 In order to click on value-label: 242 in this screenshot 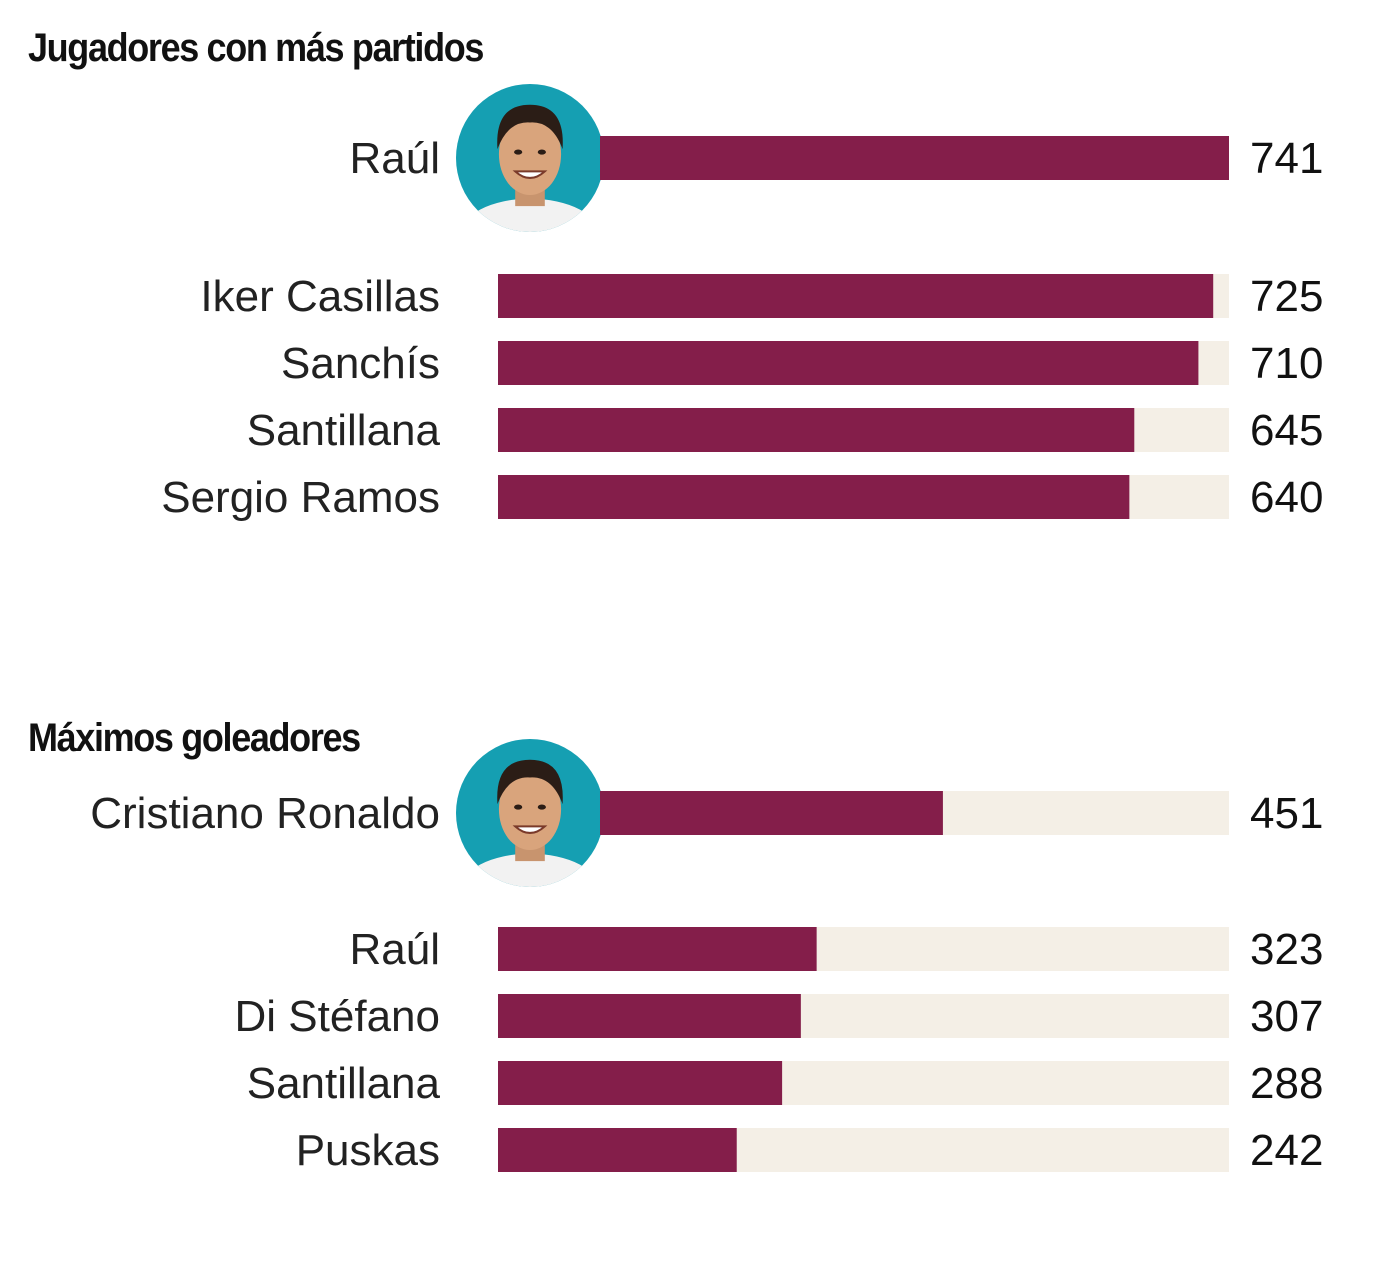, I will do `click(1286, 1150)`.